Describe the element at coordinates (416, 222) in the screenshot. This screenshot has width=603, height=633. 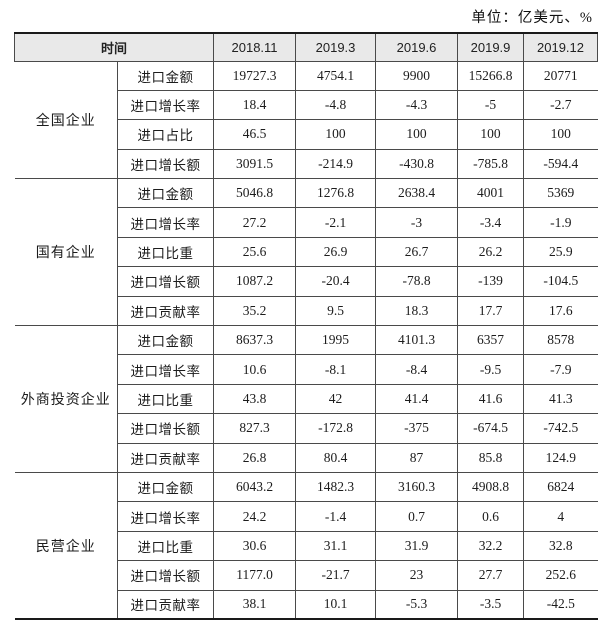
I see `value-cell: -3` at that location.